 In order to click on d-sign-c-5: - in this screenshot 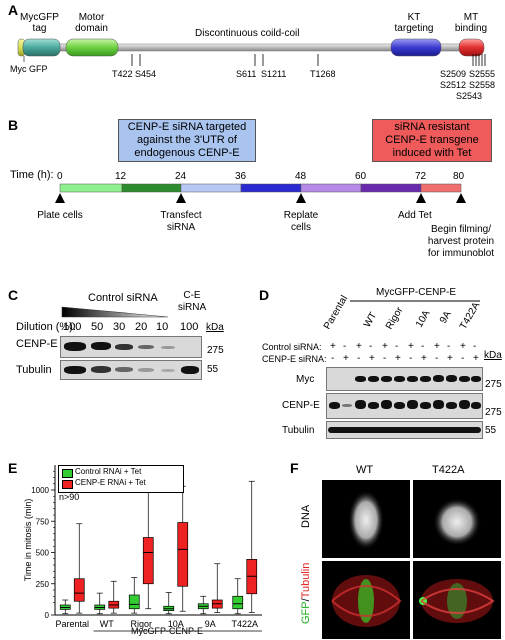, I will do `click(397, 346)`.